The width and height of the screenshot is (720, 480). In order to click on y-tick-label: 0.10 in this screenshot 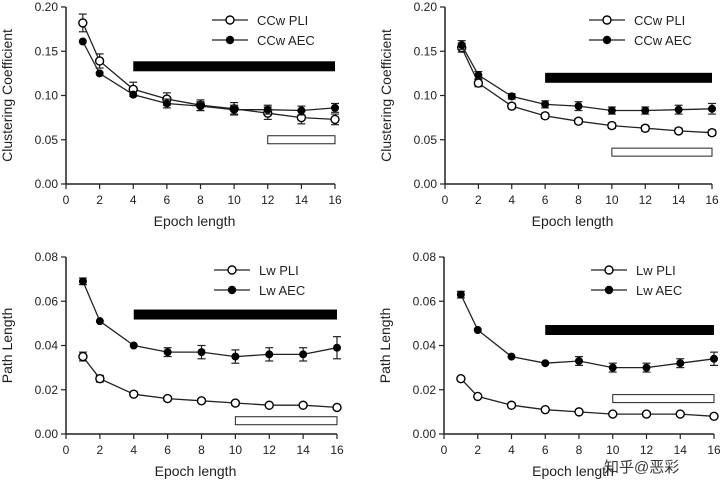, I will do `click(47, 96)`.